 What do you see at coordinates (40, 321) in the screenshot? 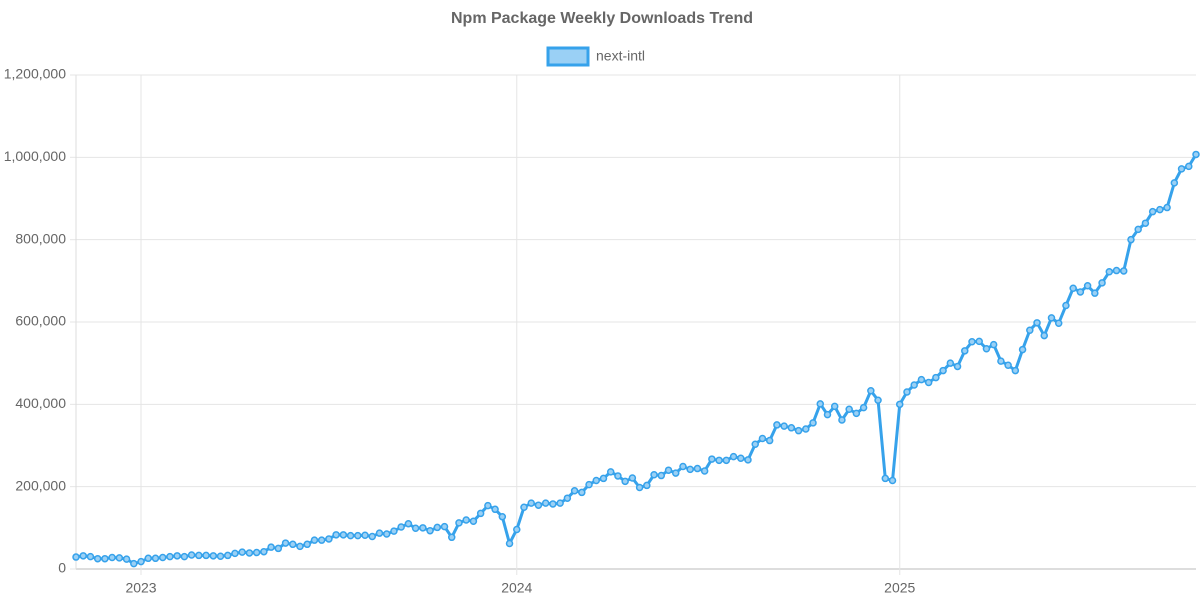
I see `y-tick-label: 600,000` at bounding box center [40, 321].